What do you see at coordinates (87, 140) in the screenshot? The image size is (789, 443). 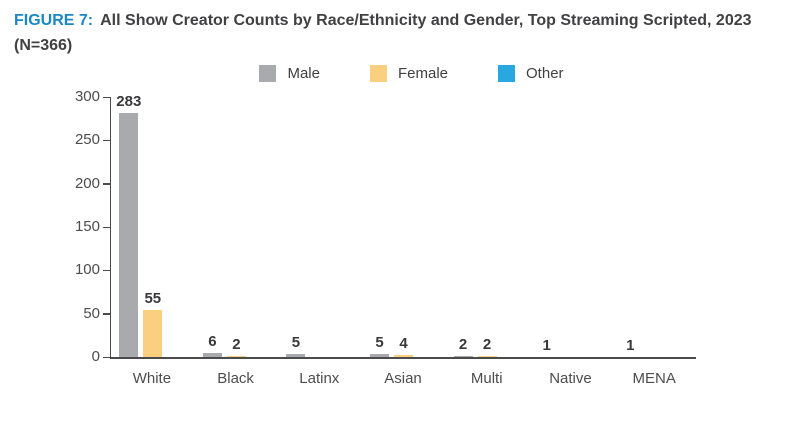 I see `y-tick-label-250: 250` at bounding box center [87, 140].